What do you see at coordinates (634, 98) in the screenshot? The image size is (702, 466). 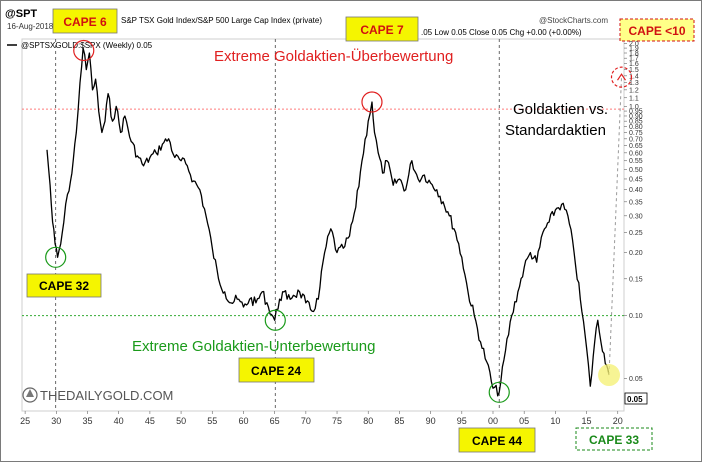 I see `y-tick-label: 1.1` at bounding box center [634, 98].